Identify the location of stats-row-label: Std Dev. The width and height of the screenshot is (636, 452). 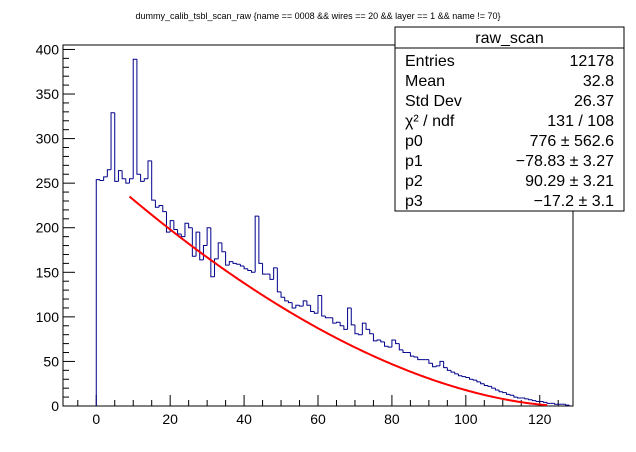
(433, 101).